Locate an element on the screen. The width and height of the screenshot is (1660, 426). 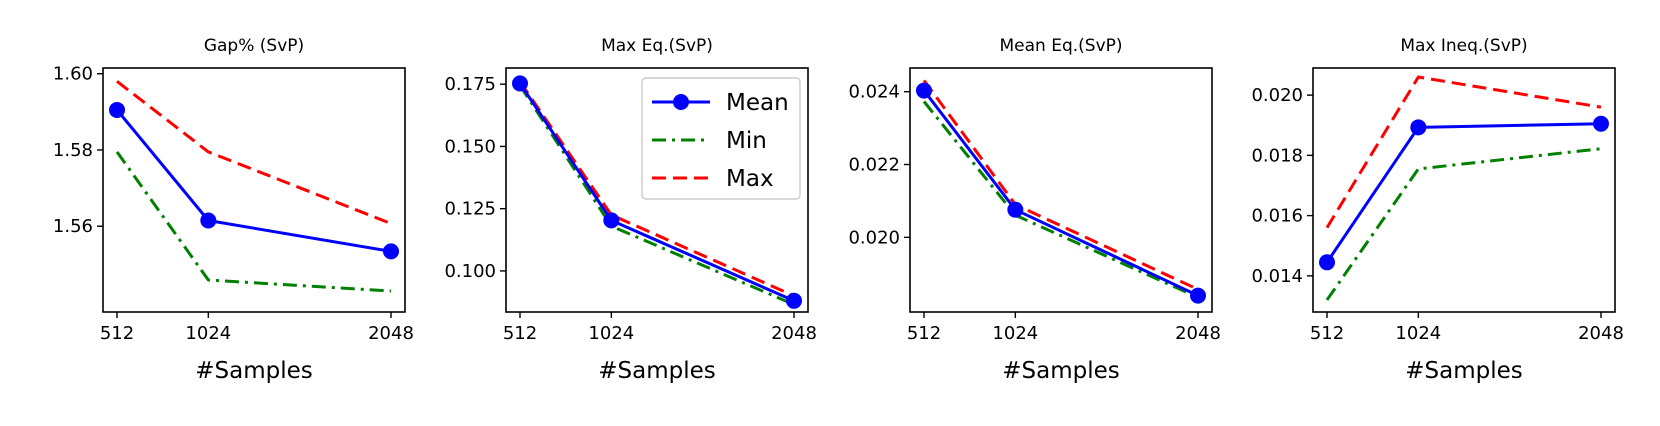
y-tick-label: 0.150 is located at coordinates (470, 146).